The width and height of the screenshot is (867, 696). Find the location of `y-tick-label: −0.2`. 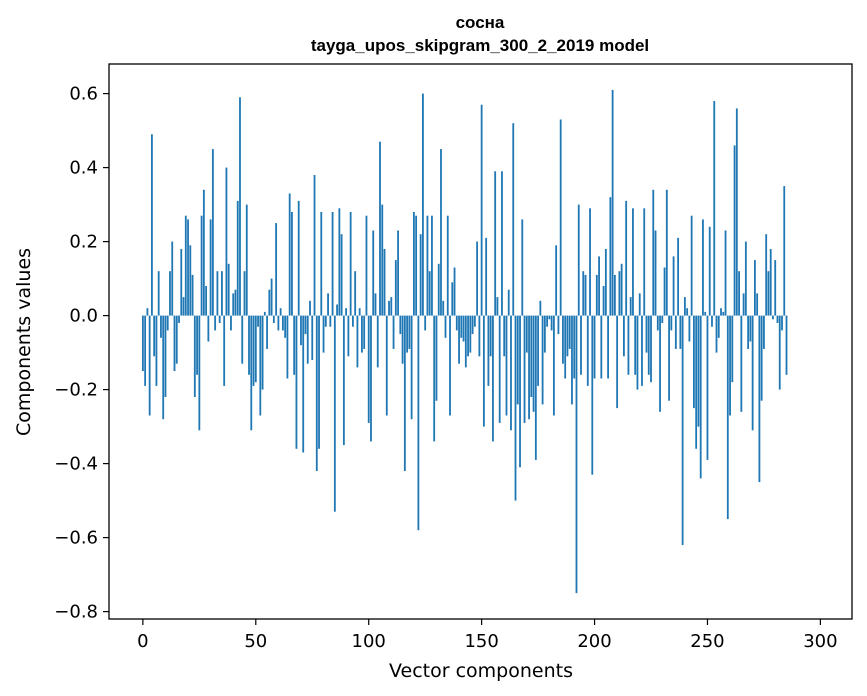

y-tick-label: −0.2 is located at coordinates (76, 390).